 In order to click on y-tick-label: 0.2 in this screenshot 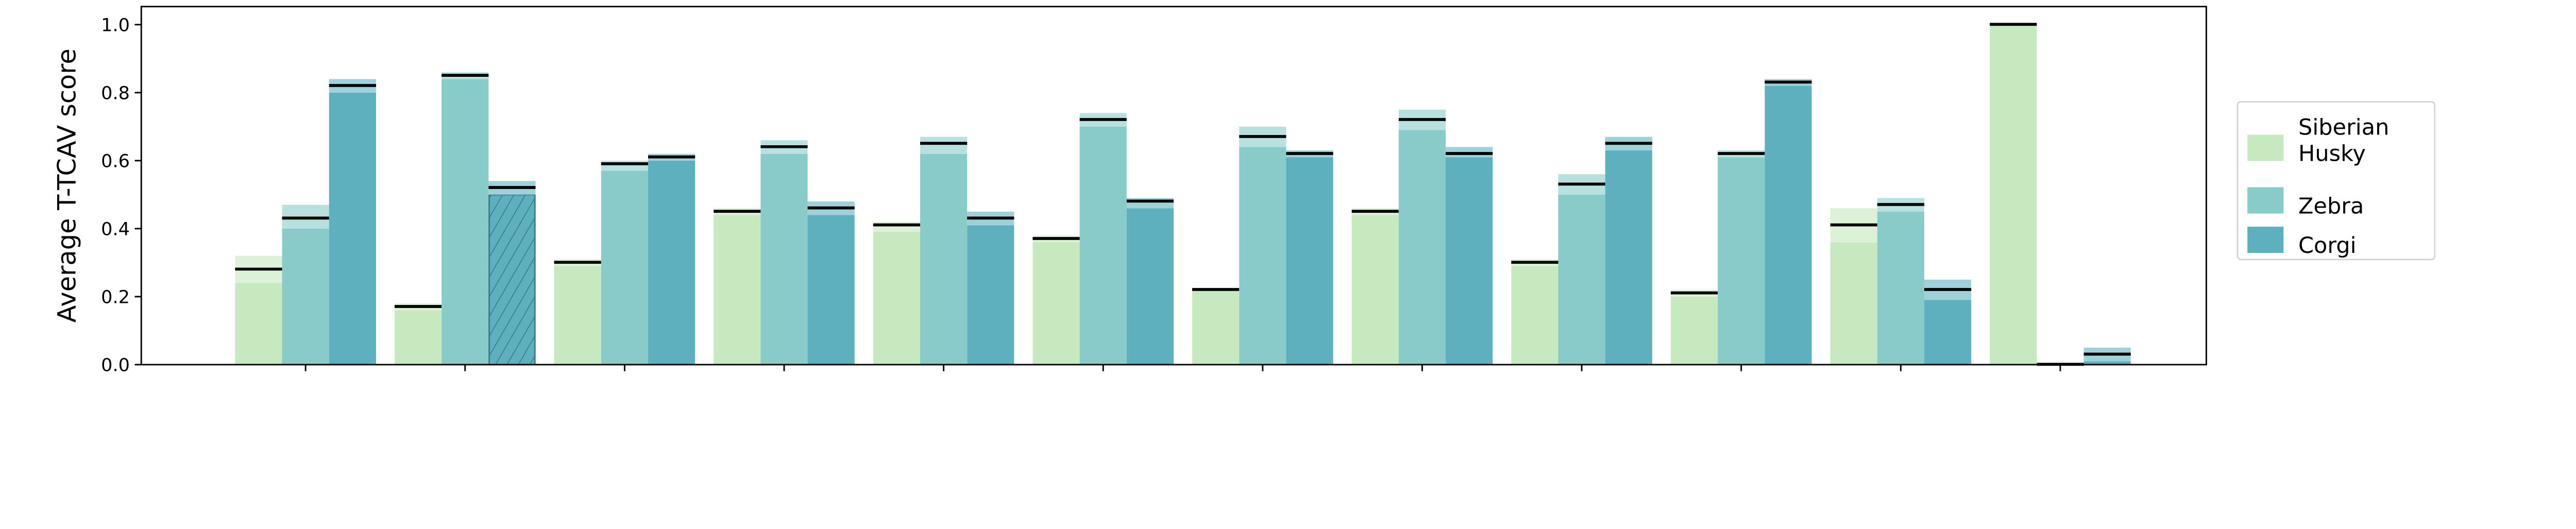, I will do `click(115, 298)`.